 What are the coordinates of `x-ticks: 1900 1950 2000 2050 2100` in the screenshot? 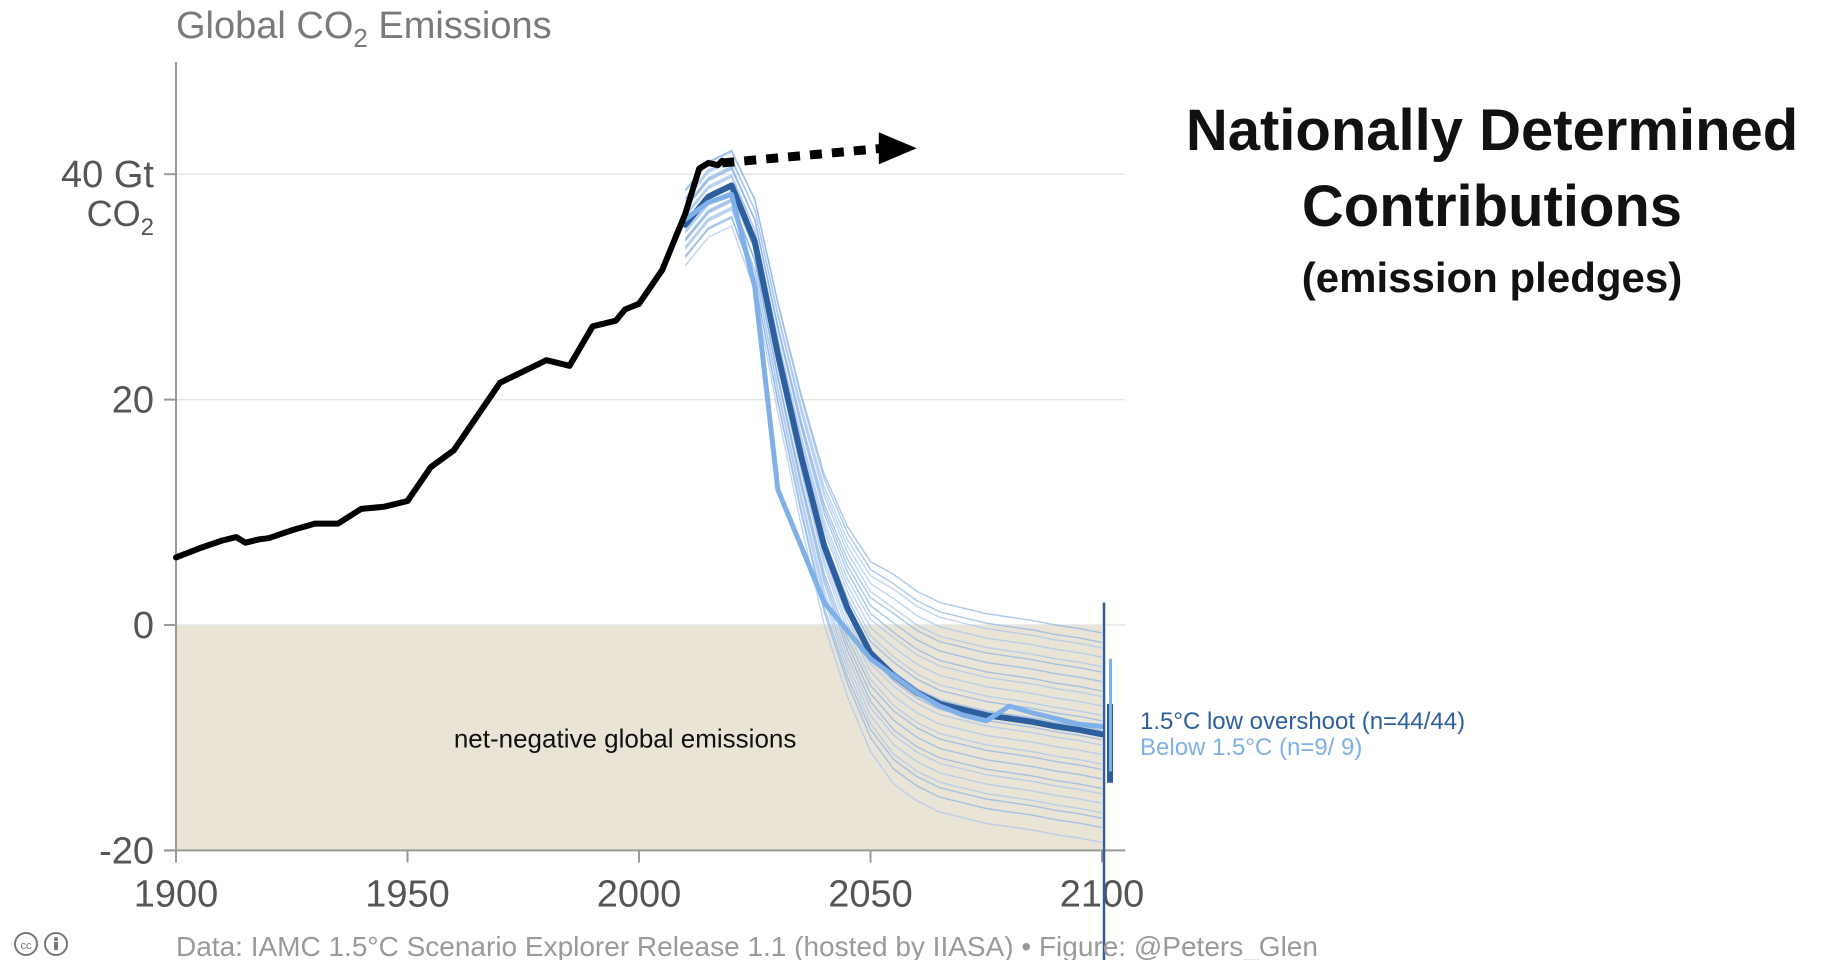 It's located at (639, 882).